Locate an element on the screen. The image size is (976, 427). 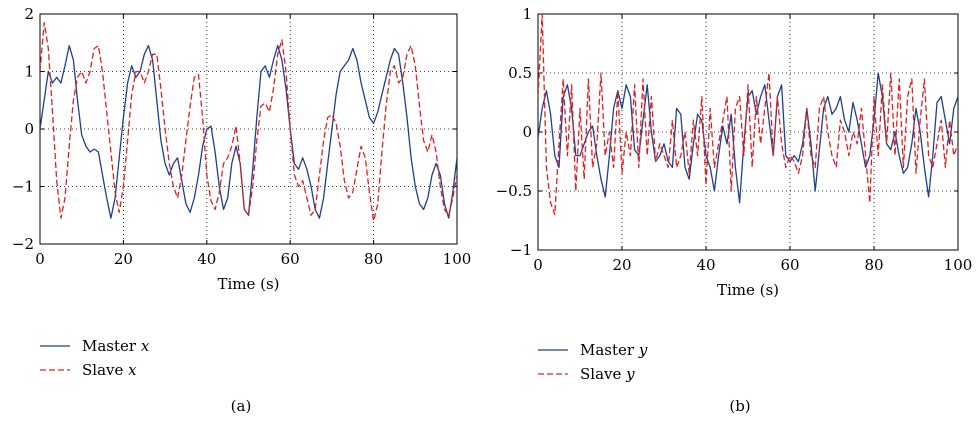
legend-entry: Slave x is located at coordinates (109, 370).